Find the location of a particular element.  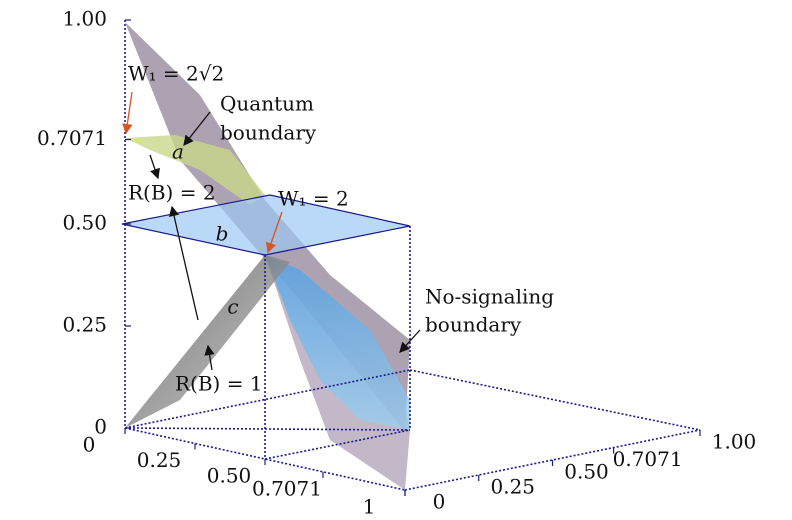

annotation: R(B) = 1 is located at coordinates (219, 384).